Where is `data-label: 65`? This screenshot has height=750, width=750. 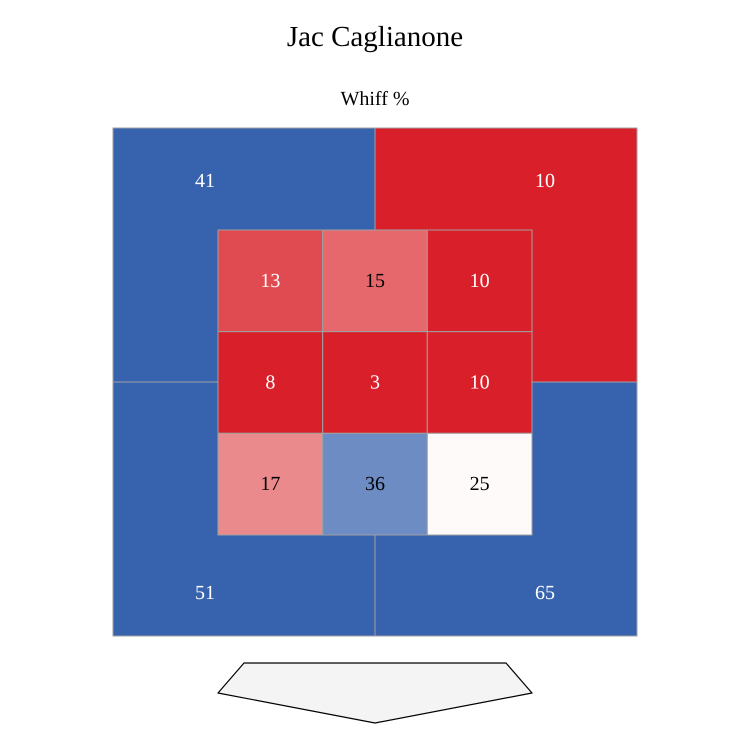 data-label: 65 is located at coordinates (545, 593).